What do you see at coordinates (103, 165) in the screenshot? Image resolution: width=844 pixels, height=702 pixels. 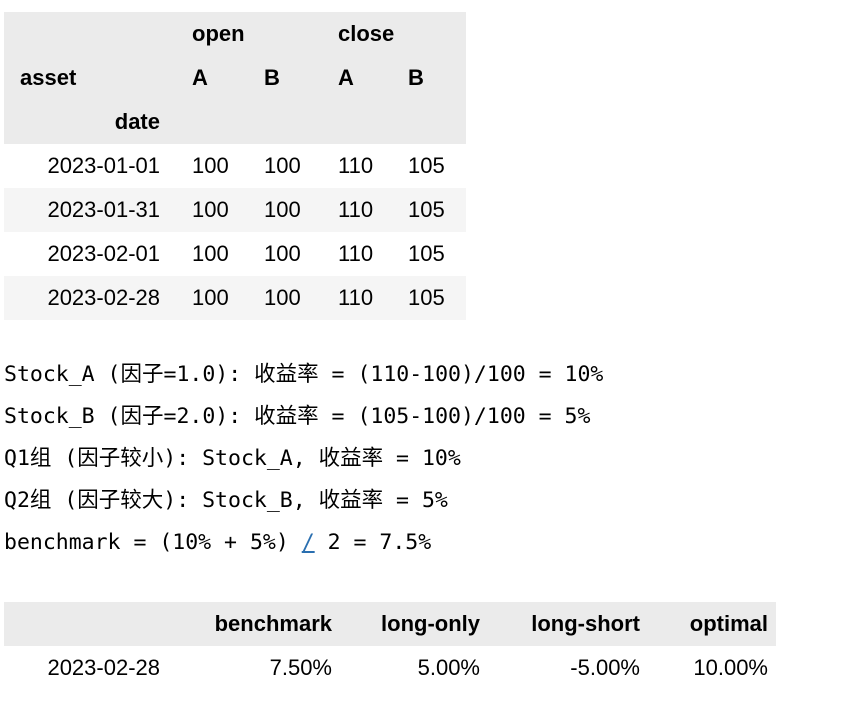 I see `row-index: 2023-01-01` at bounding box center [103, 165].